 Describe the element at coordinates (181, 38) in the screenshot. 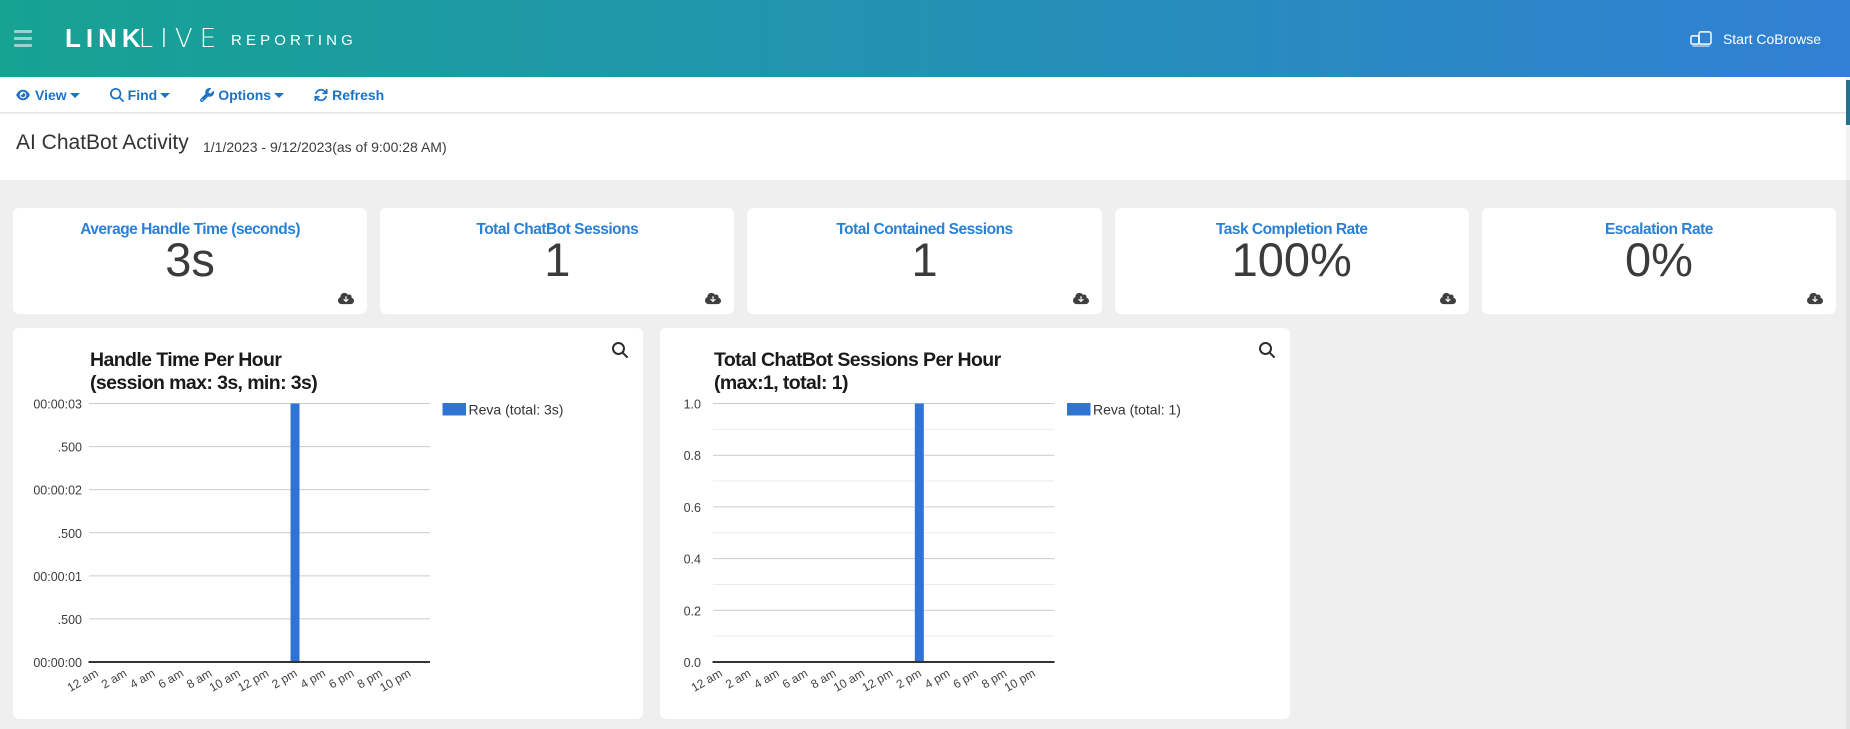

I see `logo-live-text: LIVE` at that location.